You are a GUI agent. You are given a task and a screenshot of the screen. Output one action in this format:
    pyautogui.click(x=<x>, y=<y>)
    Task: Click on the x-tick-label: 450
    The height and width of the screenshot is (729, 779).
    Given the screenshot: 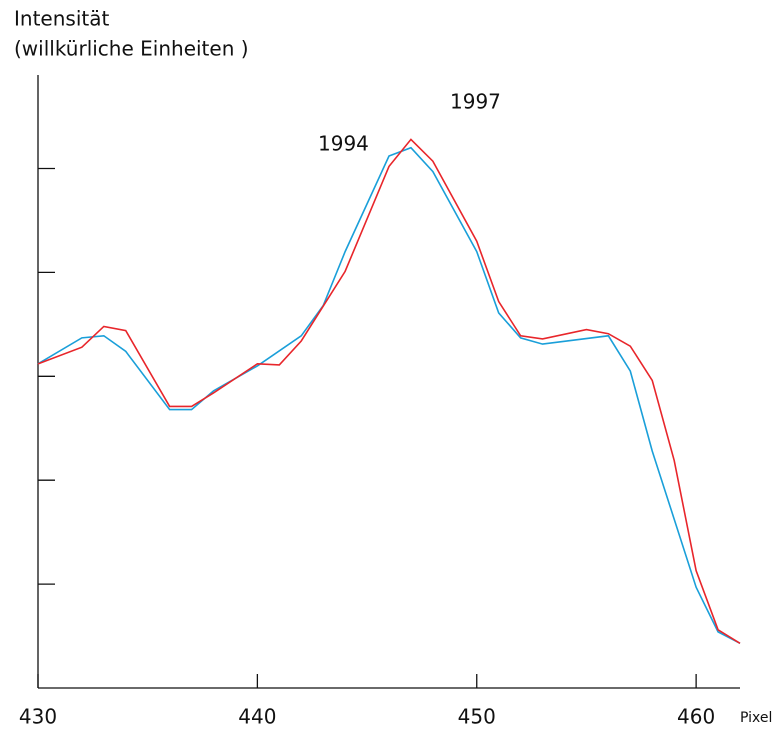 What is the action you would take?
    pyautogui.click(x=477, y=717)
    